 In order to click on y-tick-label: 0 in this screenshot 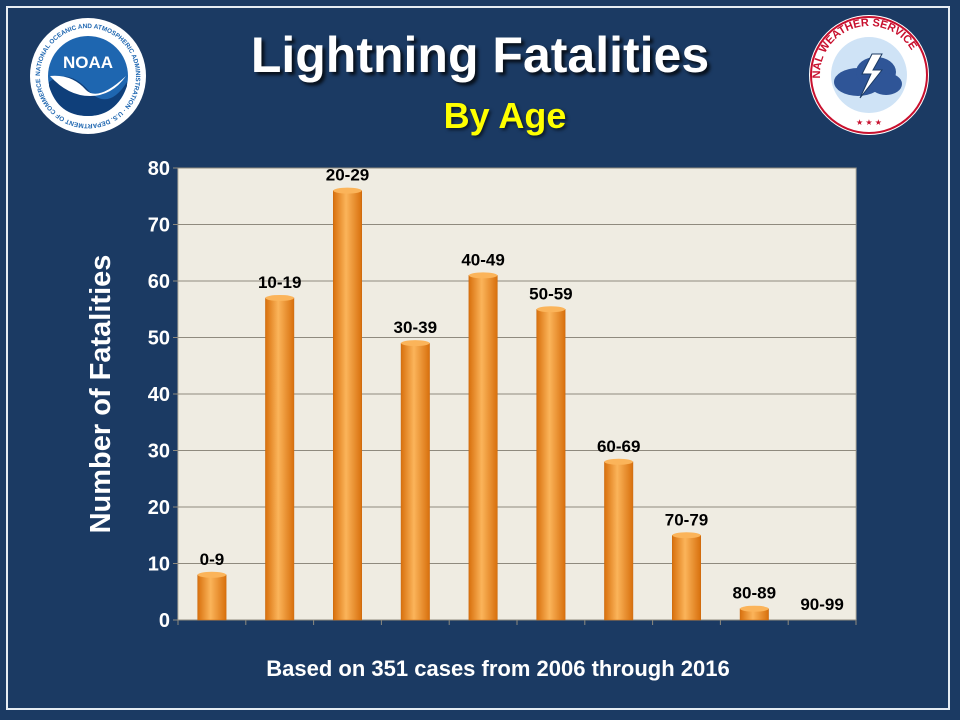, I will do `click(164, 621)`.